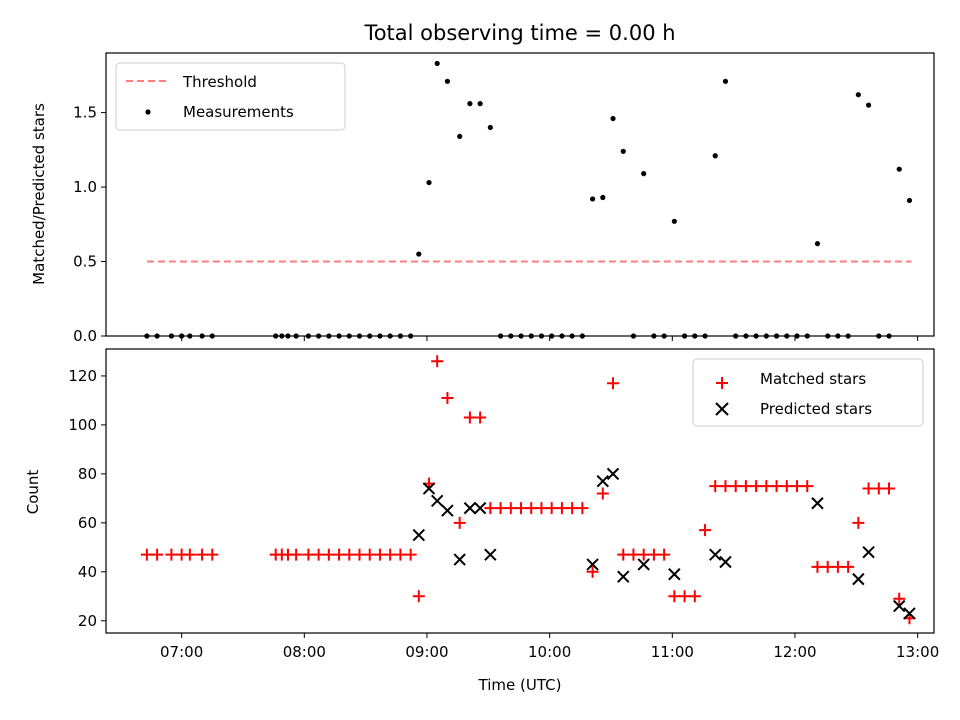  I want to click on bottom-x-tick-label: 11:00, so click(672, 652).